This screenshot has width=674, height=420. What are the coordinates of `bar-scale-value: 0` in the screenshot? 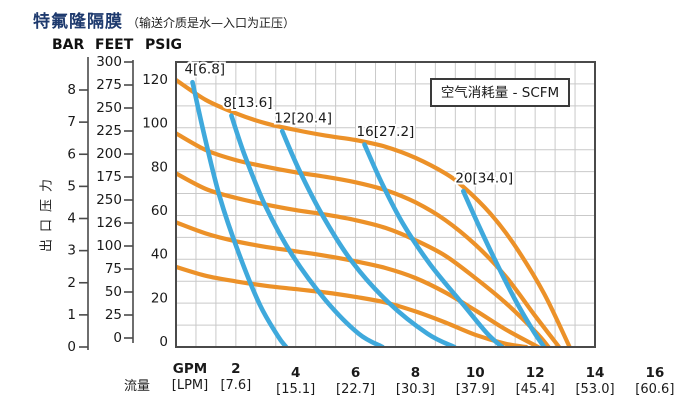 It's located at (71, 347).